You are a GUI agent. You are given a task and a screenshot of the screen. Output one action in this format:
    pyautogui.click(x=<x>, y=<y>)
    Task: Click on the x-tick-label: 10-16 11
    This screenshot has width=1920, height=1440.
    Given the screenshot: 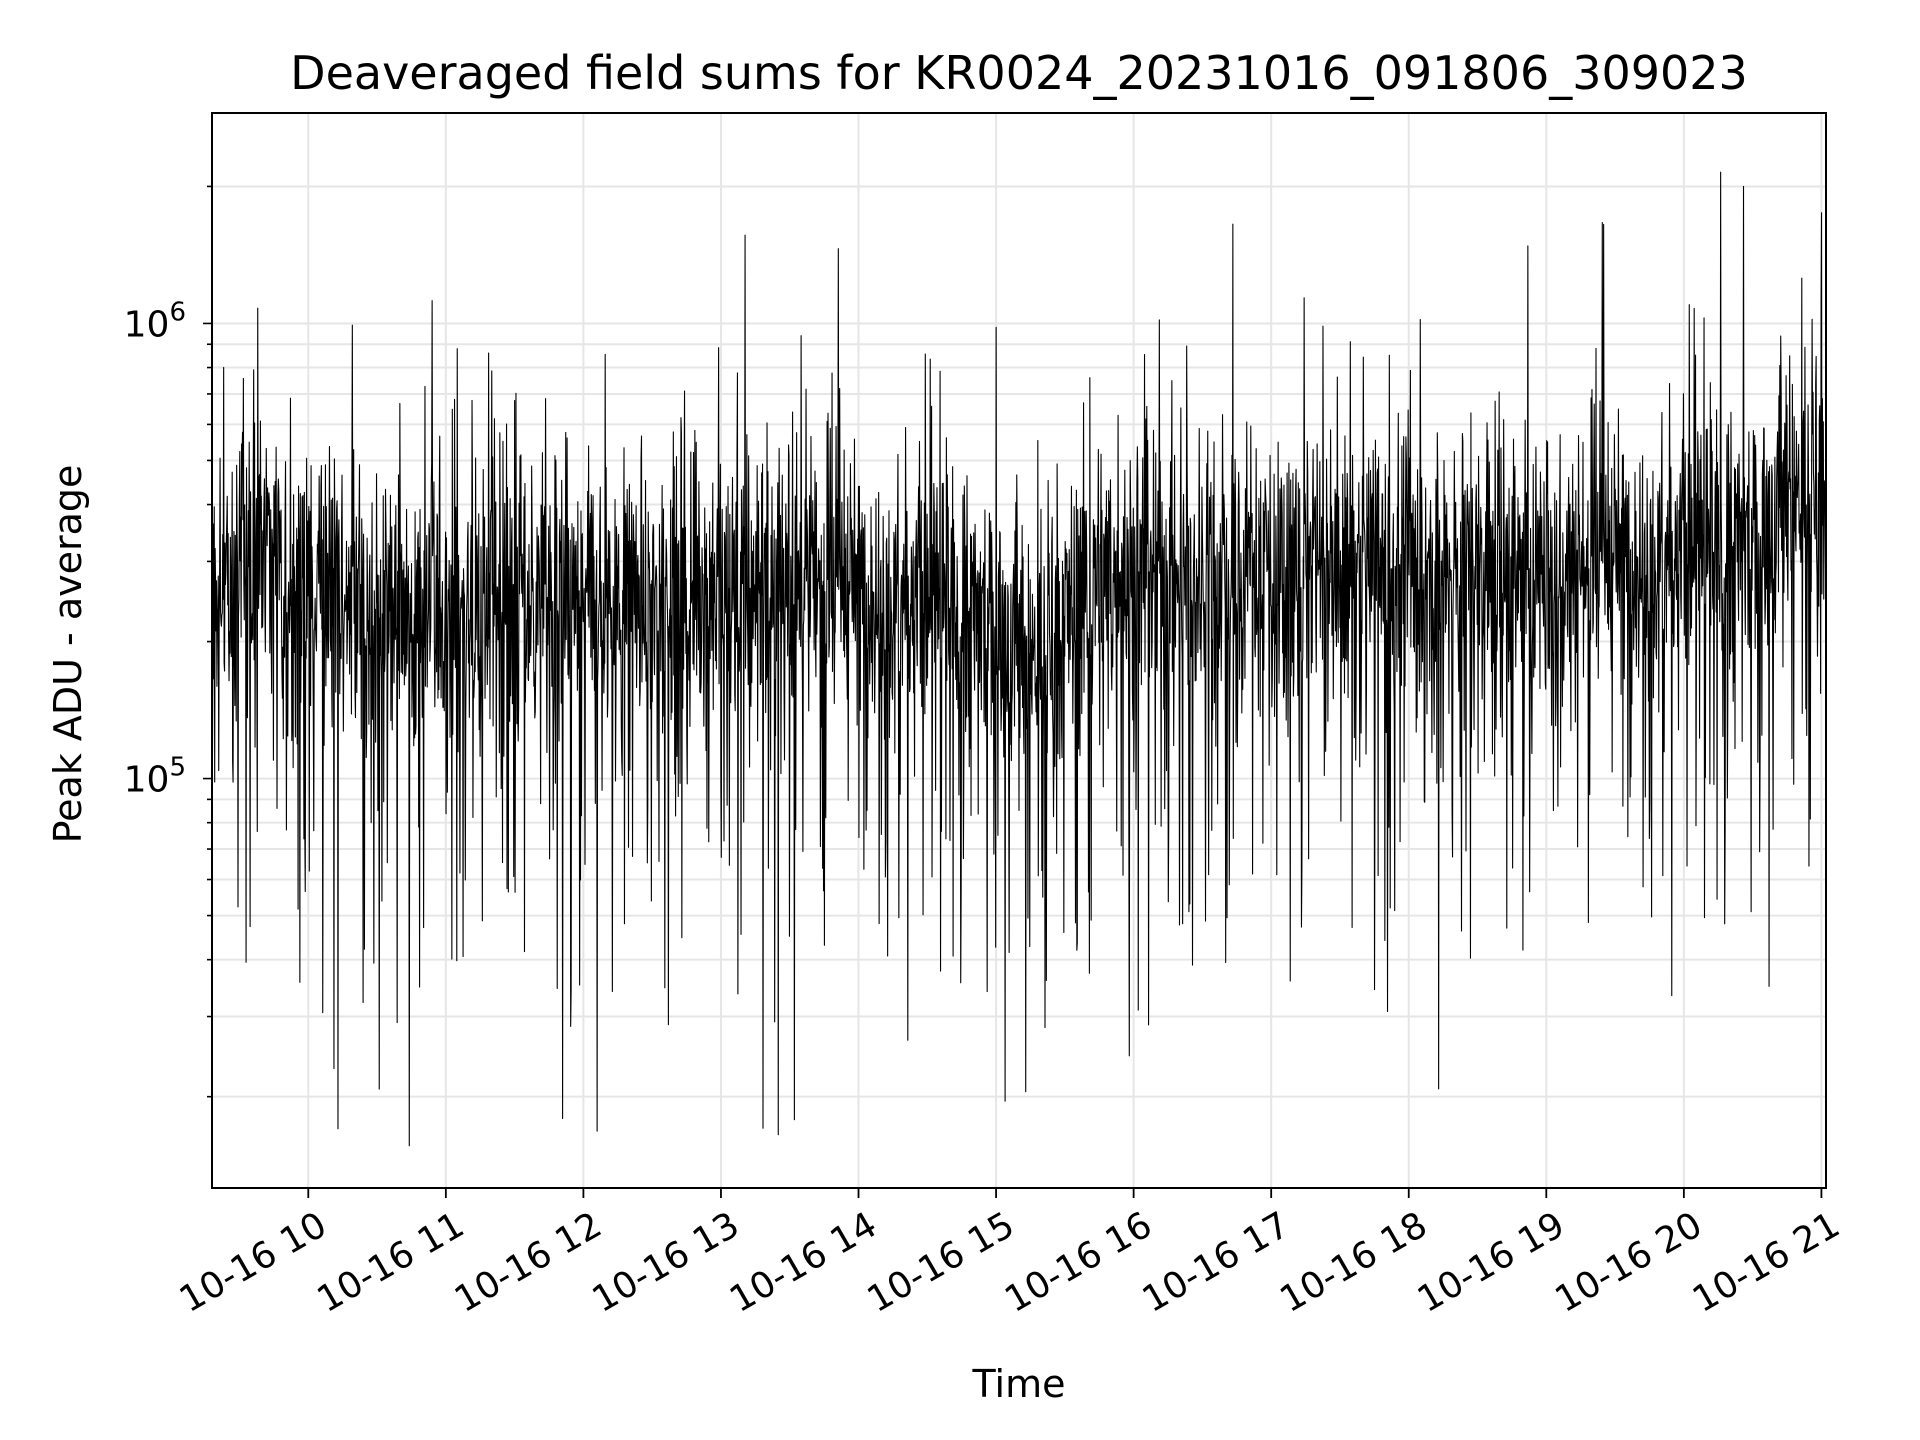 What is the action you would take?
    pyautogui.click(x=390, y=1262)
    